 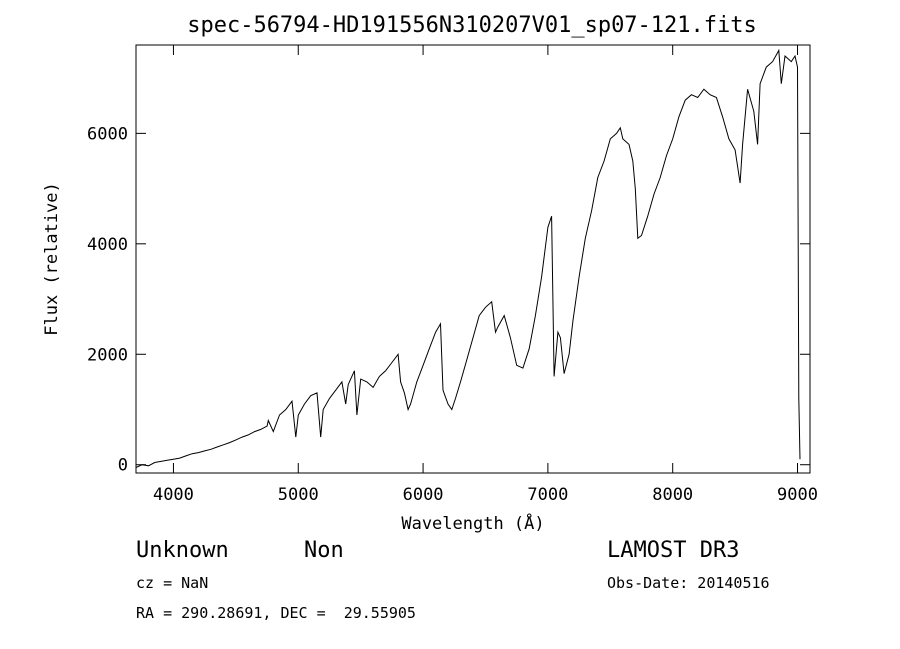 I want to click on y-tick-label-0: 0, so click(x=123, y=466).